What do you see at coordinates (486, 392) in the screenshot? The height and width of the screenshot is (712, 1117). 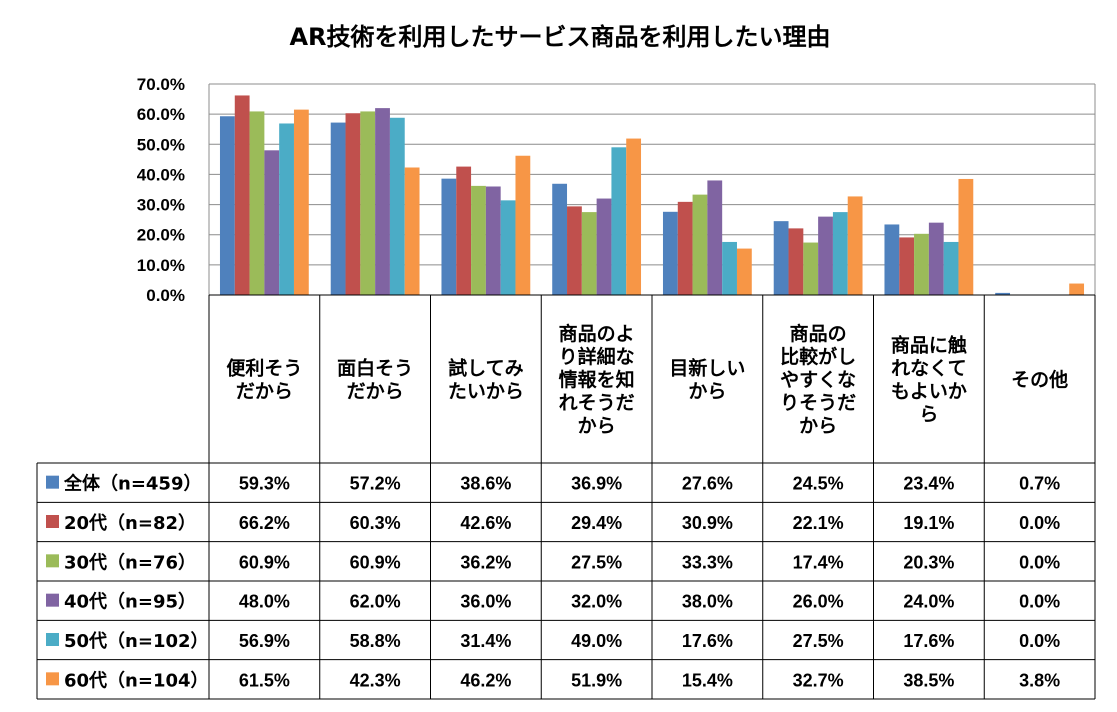 I see `category-label: たいから` at bounding box center [486, 392].